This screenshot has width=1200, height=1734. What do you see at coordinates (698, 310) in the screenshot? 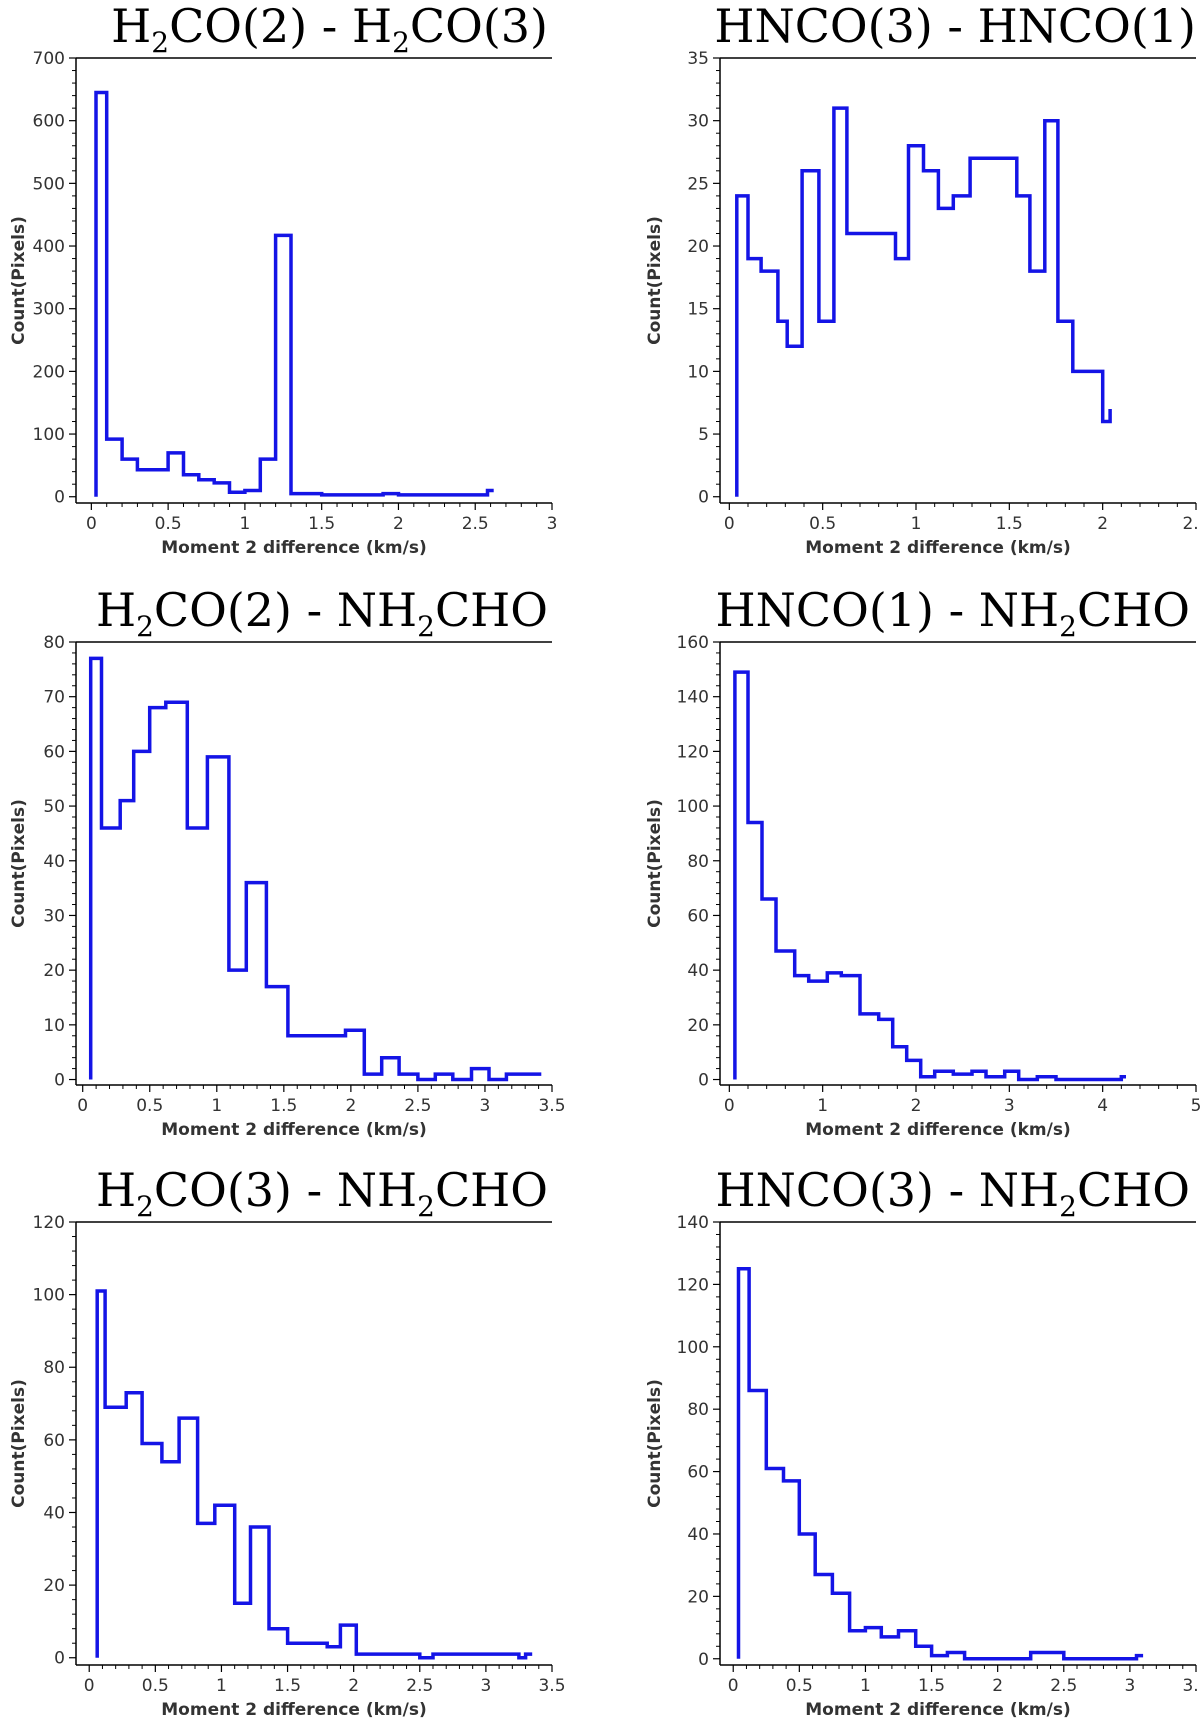
I see `y-tick-label: 15` at bounding box center [698, 310].